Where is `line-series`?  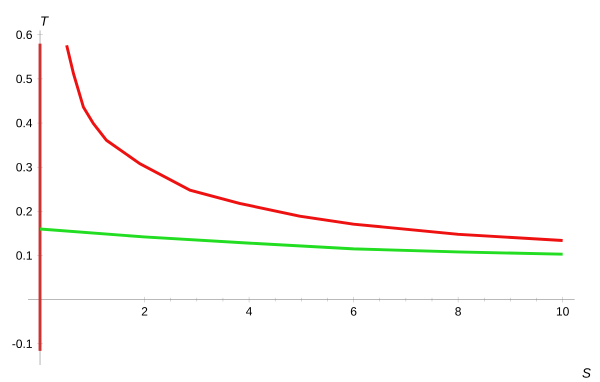
line-series is located at coordinates (301, 241).